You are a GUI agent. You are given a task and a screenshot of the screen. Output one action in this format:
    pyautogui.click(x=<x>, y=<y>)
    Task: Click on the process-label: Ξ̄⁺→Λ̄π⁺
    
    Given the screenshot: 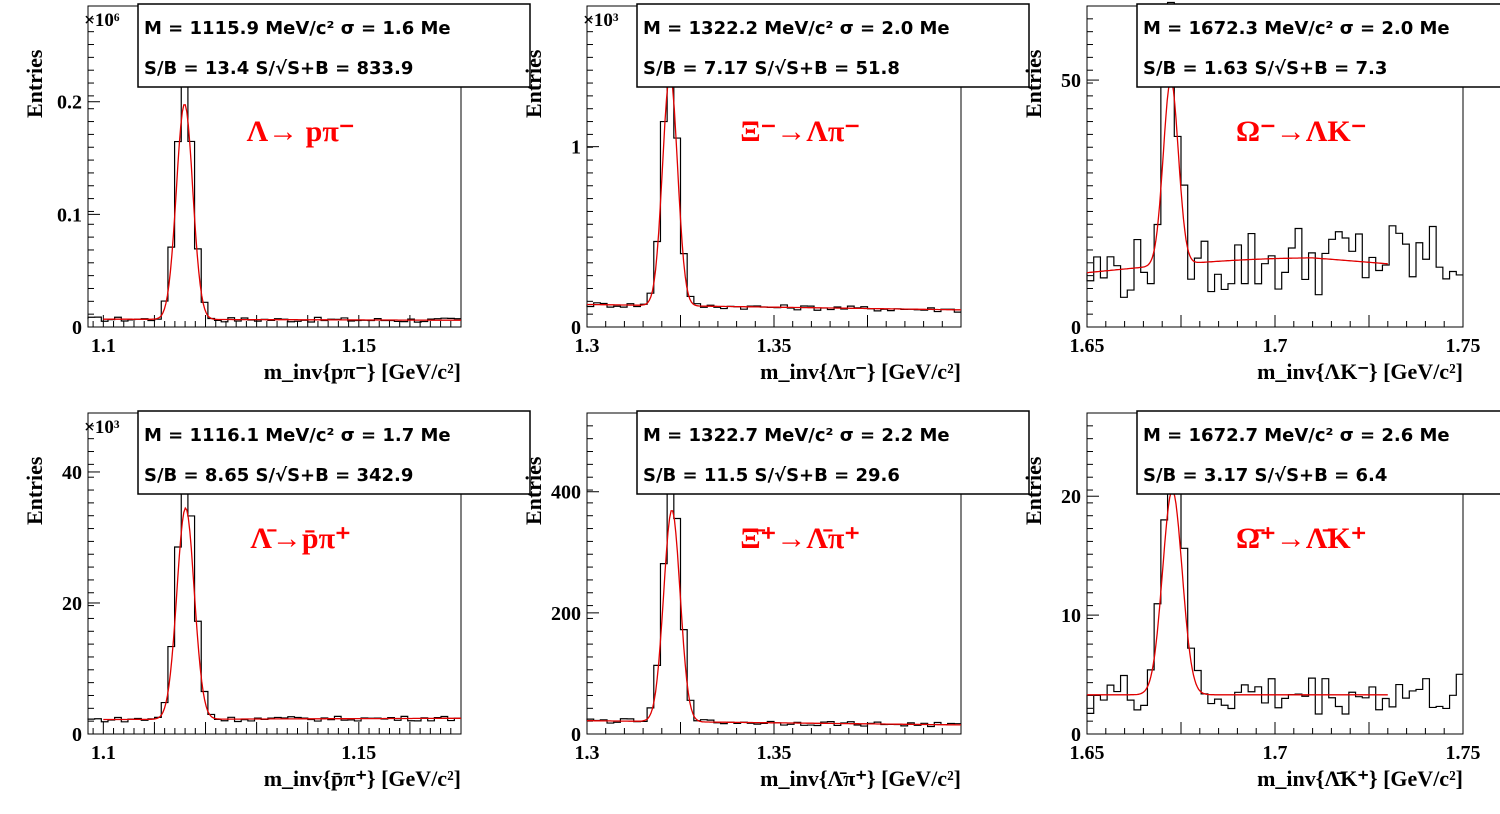 What is the action you would take?
    pyautogui.click(x=800, y=538)
    